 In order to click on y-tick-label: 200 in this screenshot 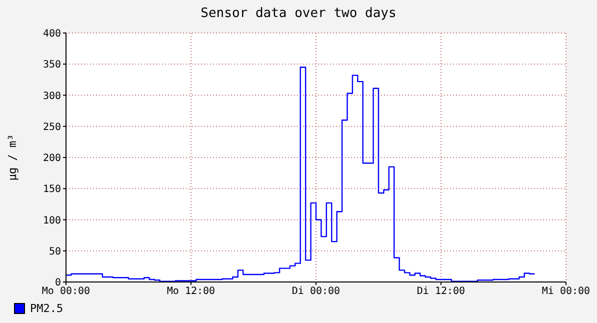, I will do `click(51, 158)`.